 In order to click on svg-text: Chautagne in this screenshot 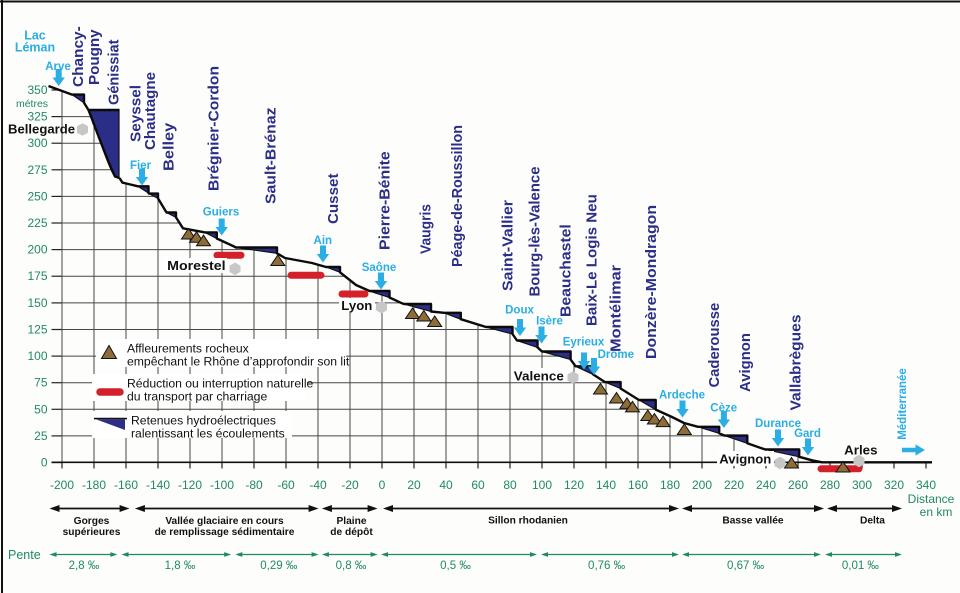, I will do `click(150, 111)`.